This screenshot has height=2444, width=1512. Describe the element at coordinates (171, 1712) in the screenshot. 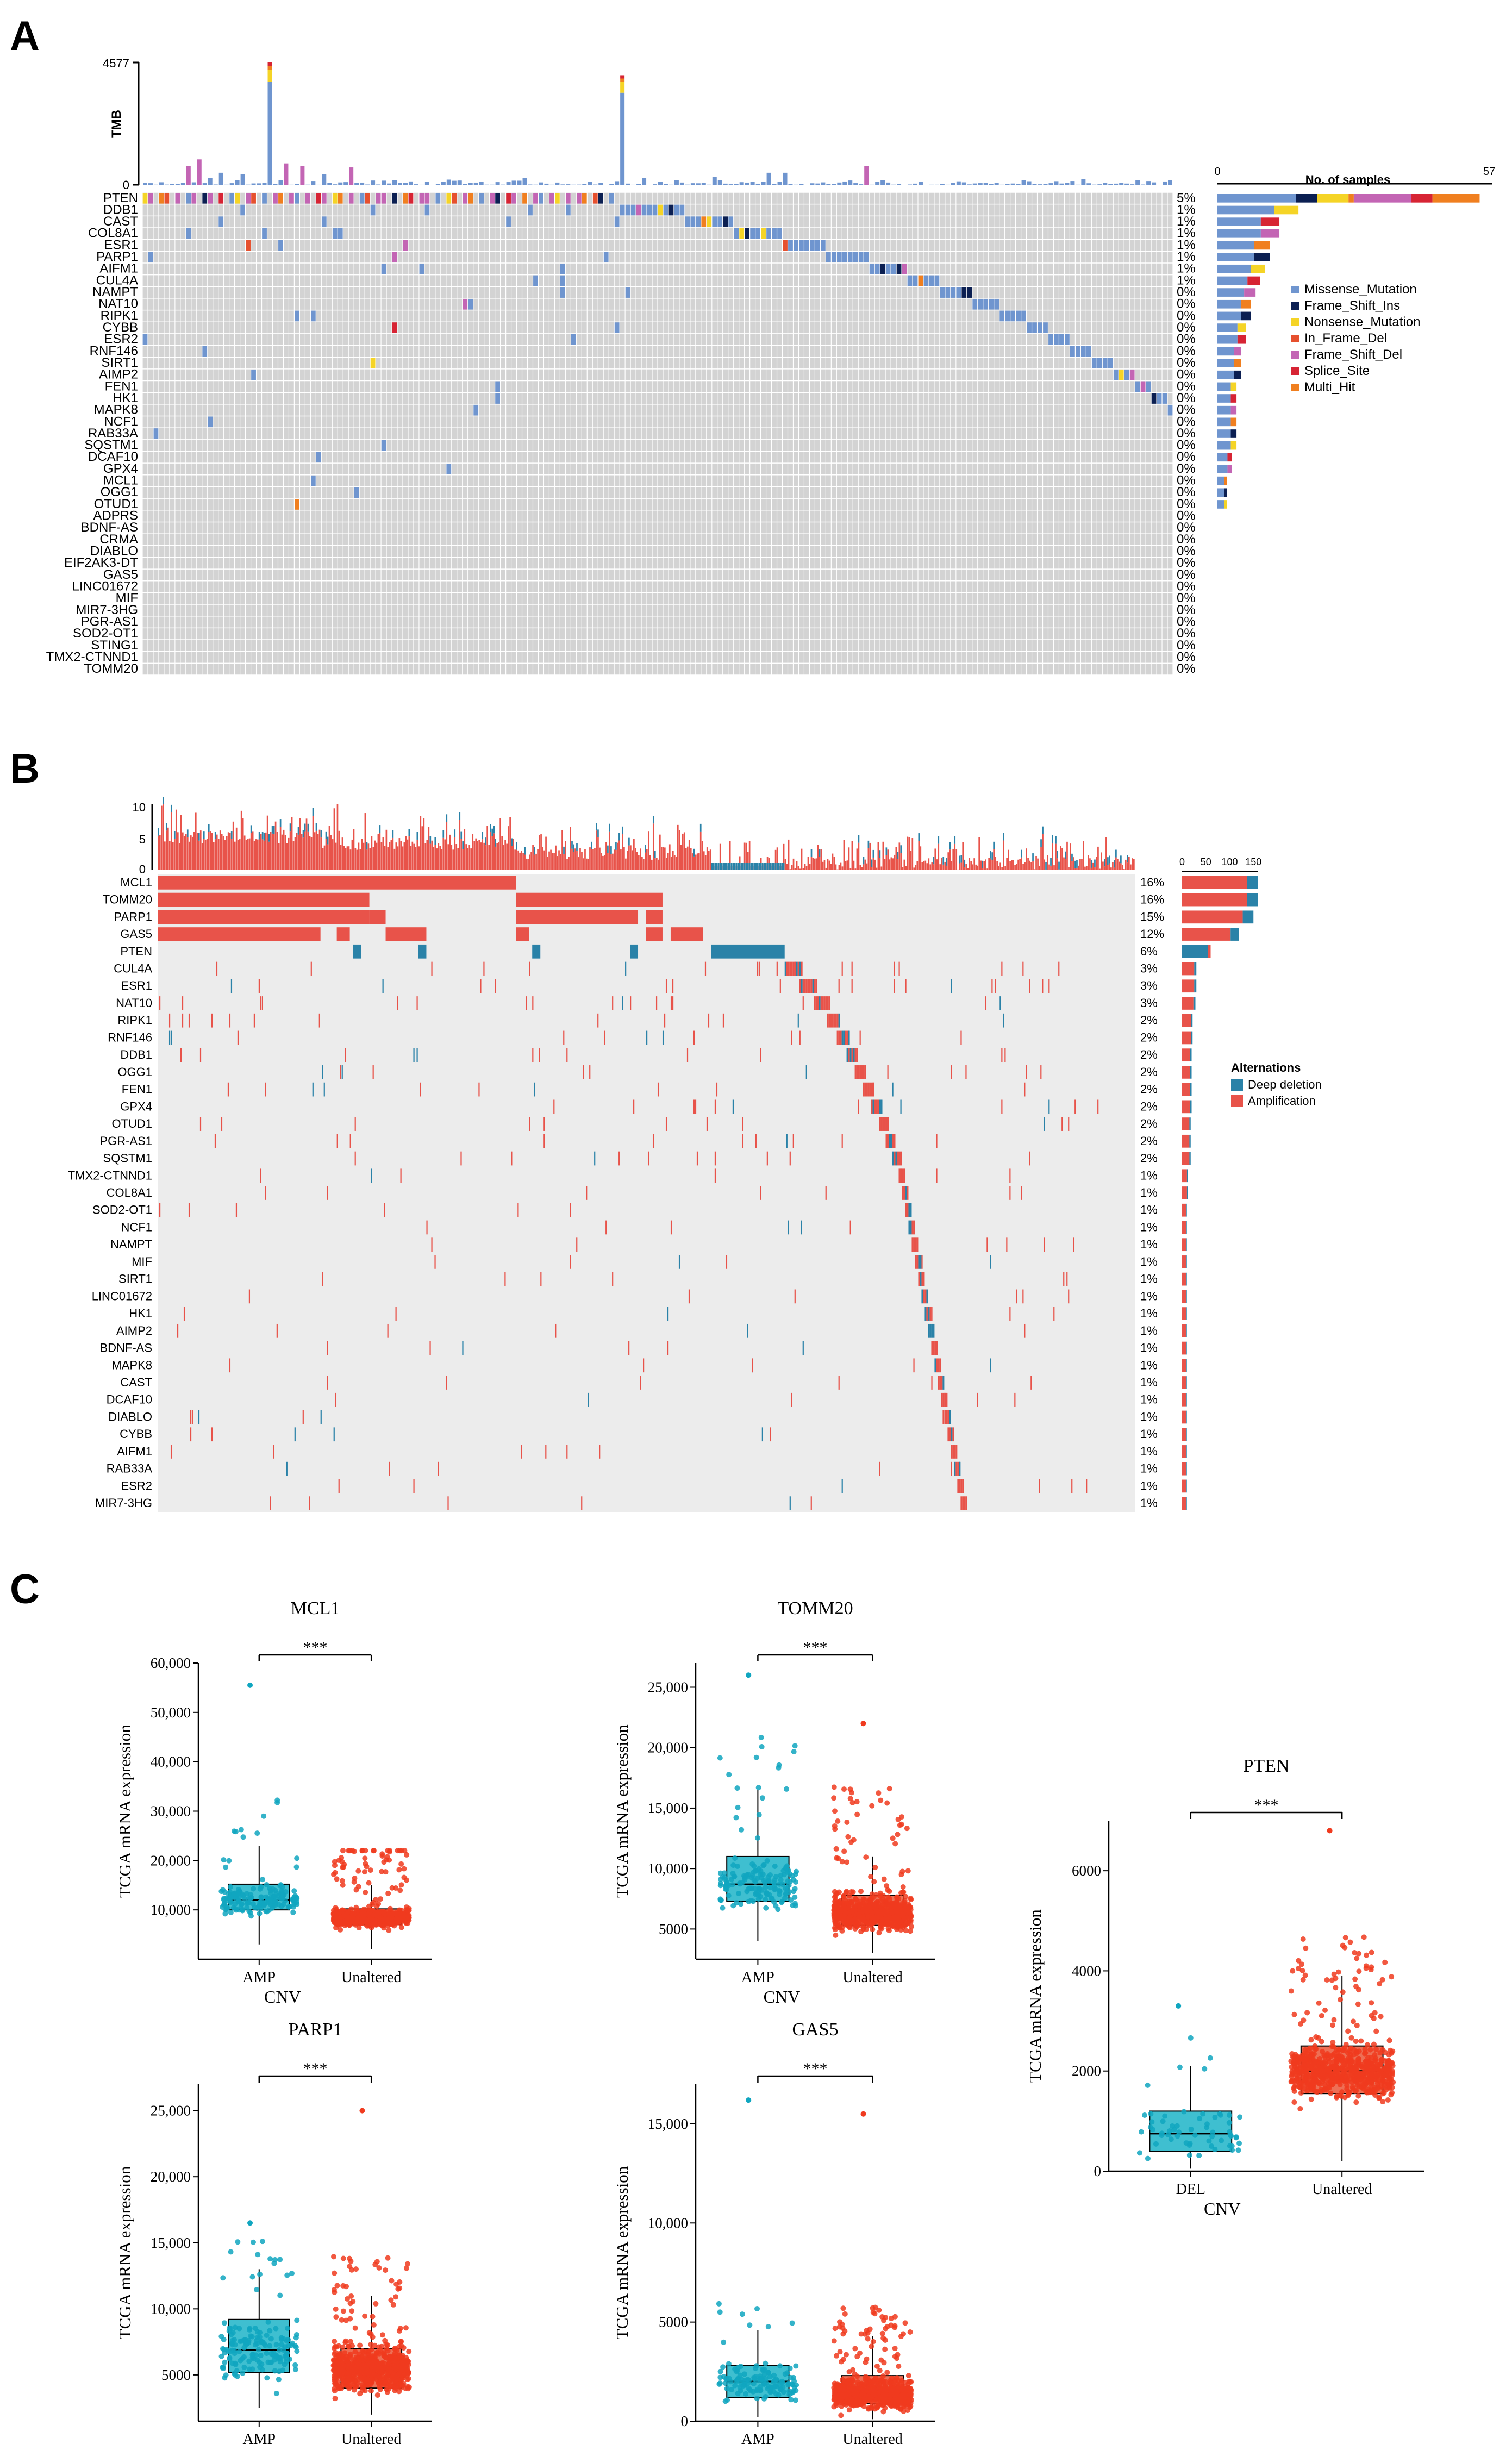

I see `y-tick-label: 50,000` at that location.